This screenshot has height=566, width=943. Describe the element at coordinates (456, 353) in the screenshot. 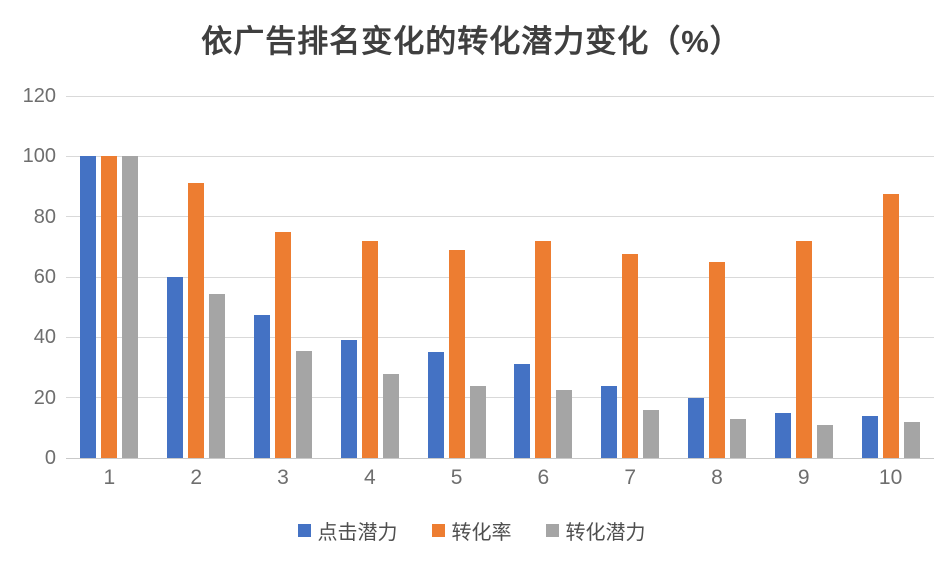

I see `bar-转化率-5` at that location.